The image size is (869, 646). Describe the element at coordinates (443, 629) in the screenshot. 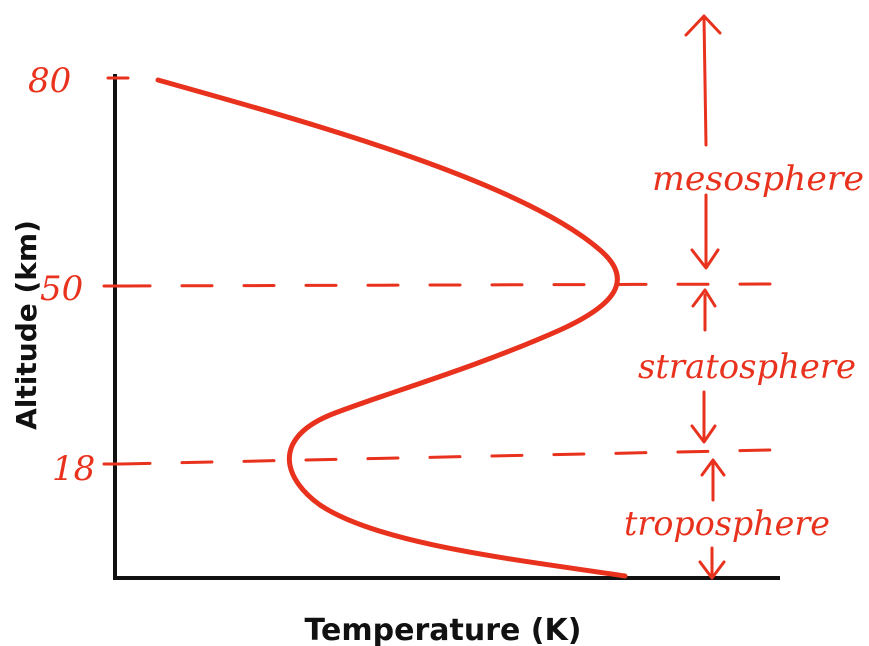

I see `x-axis-title: Temperature (K)` at that location.